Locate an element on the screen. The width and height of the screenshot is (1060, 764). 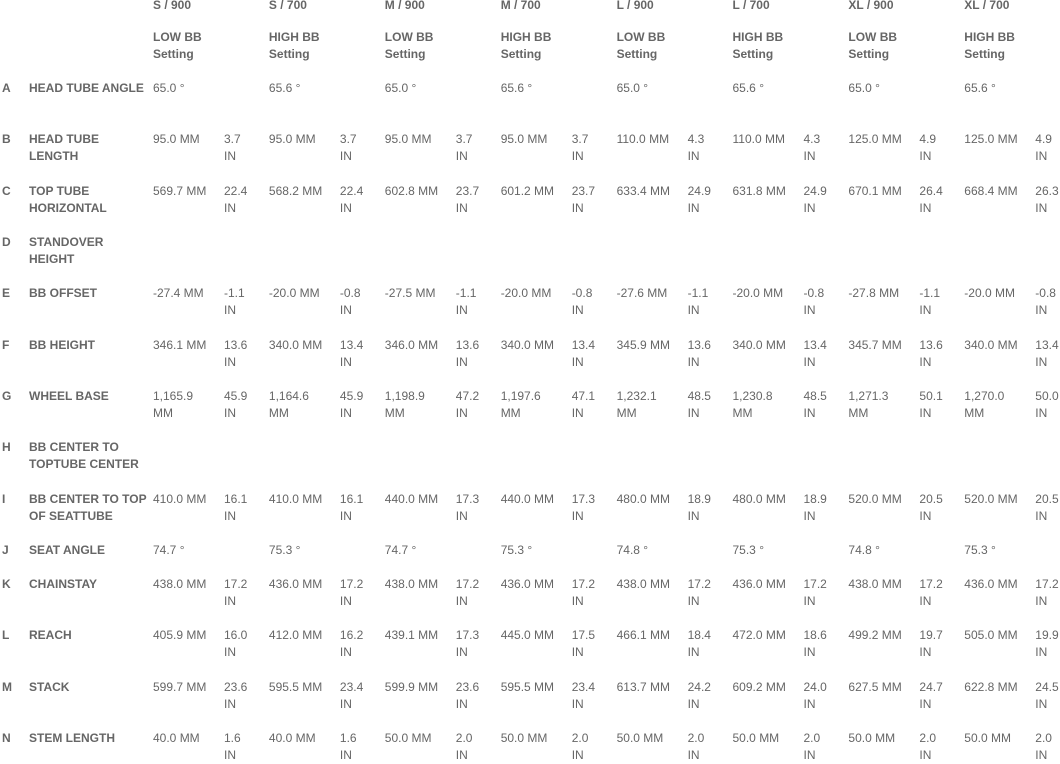
row-label: STACK is located at coordinates (49, 687).